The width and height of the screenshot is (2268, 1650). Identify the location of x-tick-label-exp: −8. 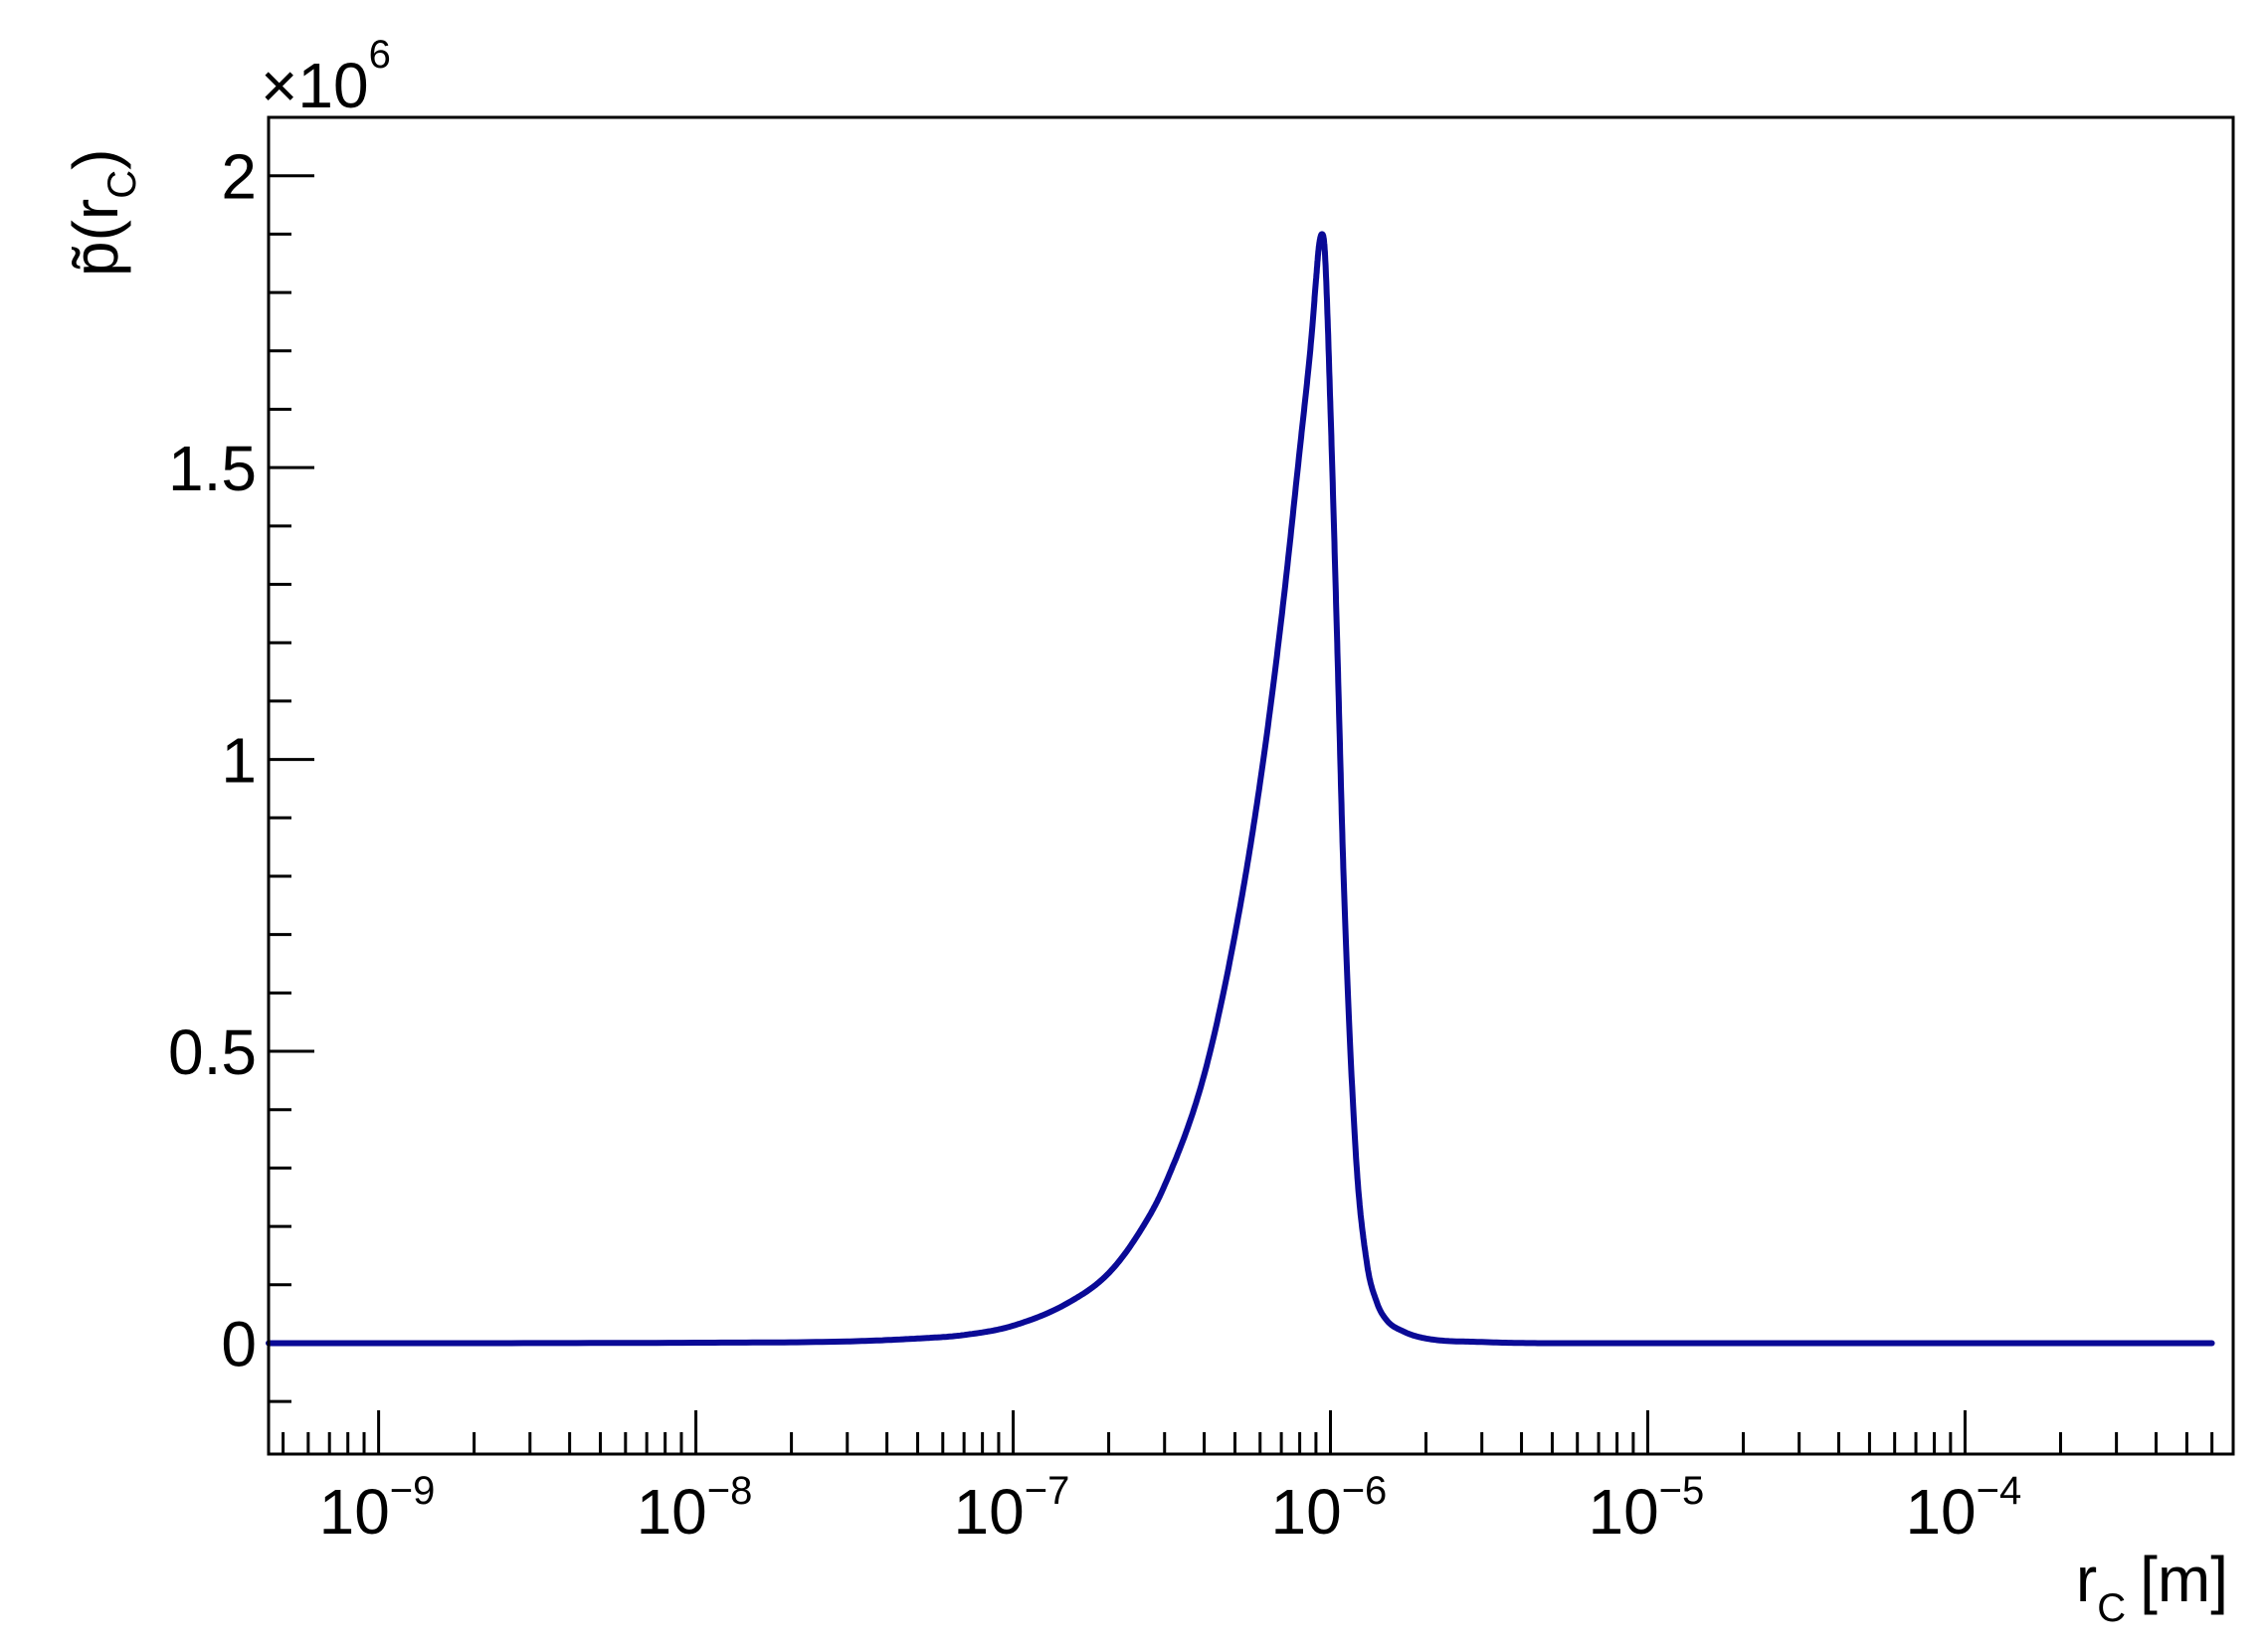
(730, 1491).